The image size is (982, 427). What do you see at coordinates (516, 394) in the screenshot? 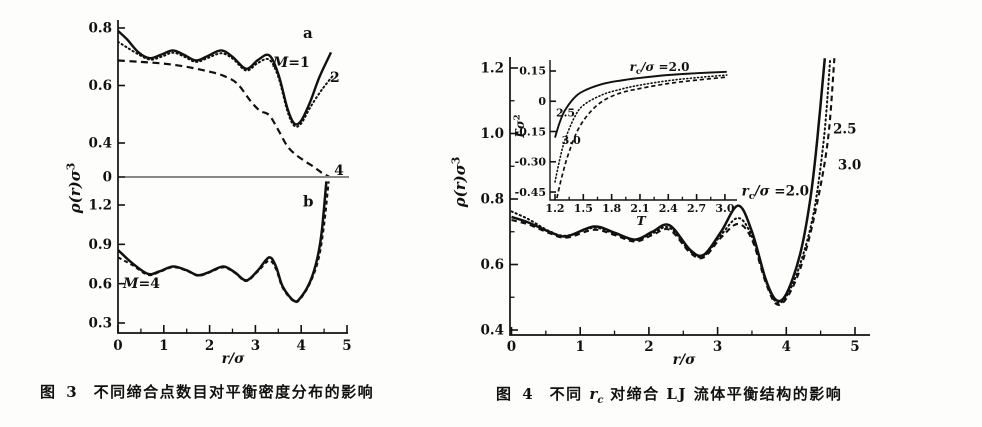
I see `figure4-caption-number: 图 4` at bounding box center [516, 394].